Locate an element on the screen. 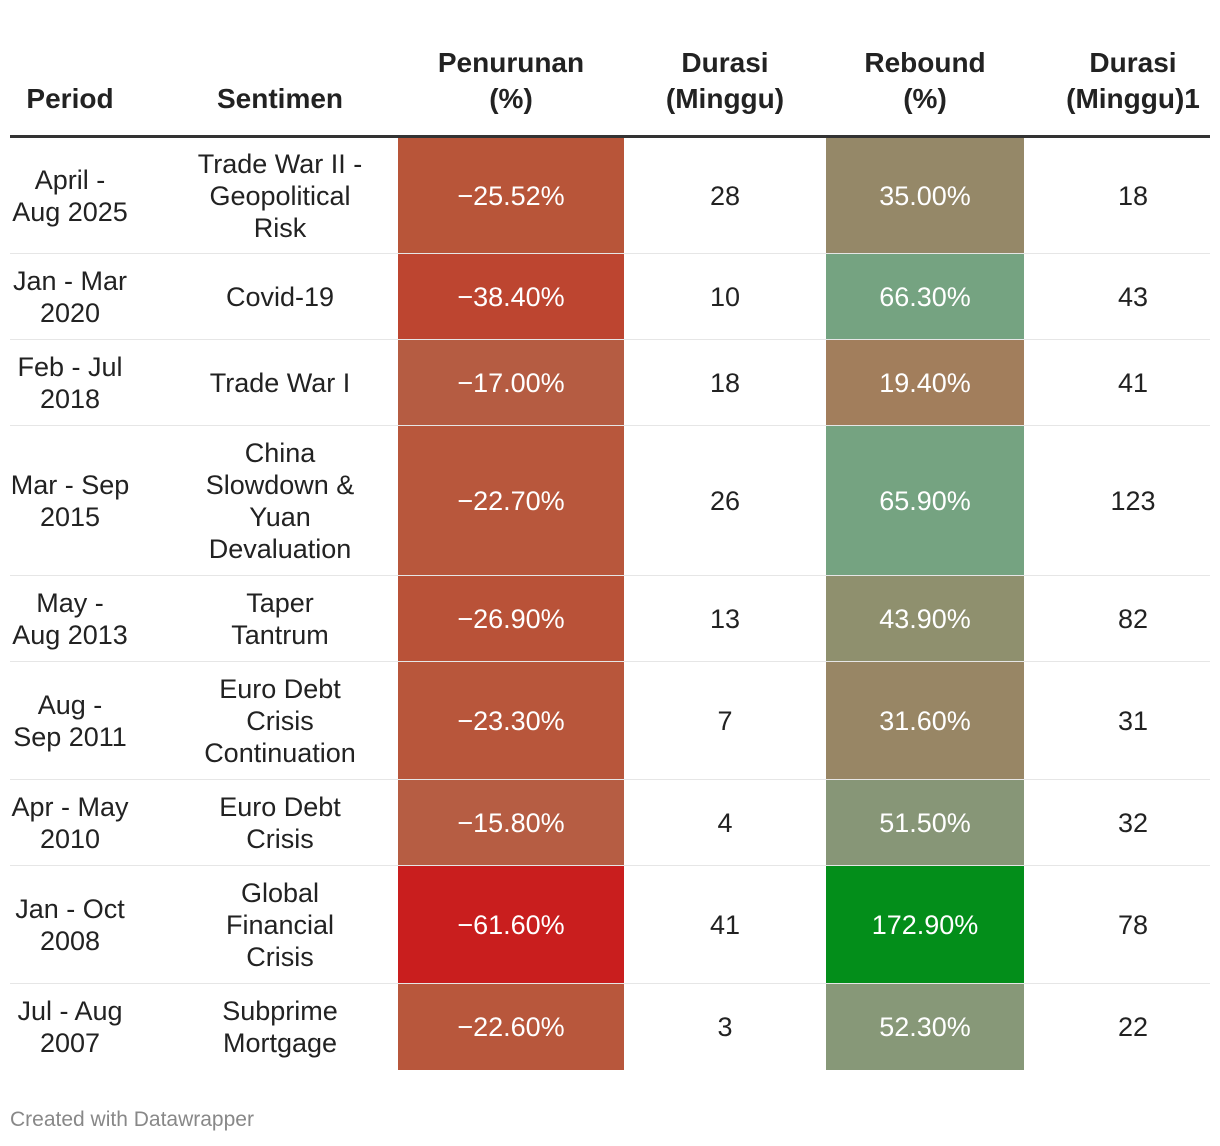  durasi-turun-cell: 26 is located at coordinates (725, 500).